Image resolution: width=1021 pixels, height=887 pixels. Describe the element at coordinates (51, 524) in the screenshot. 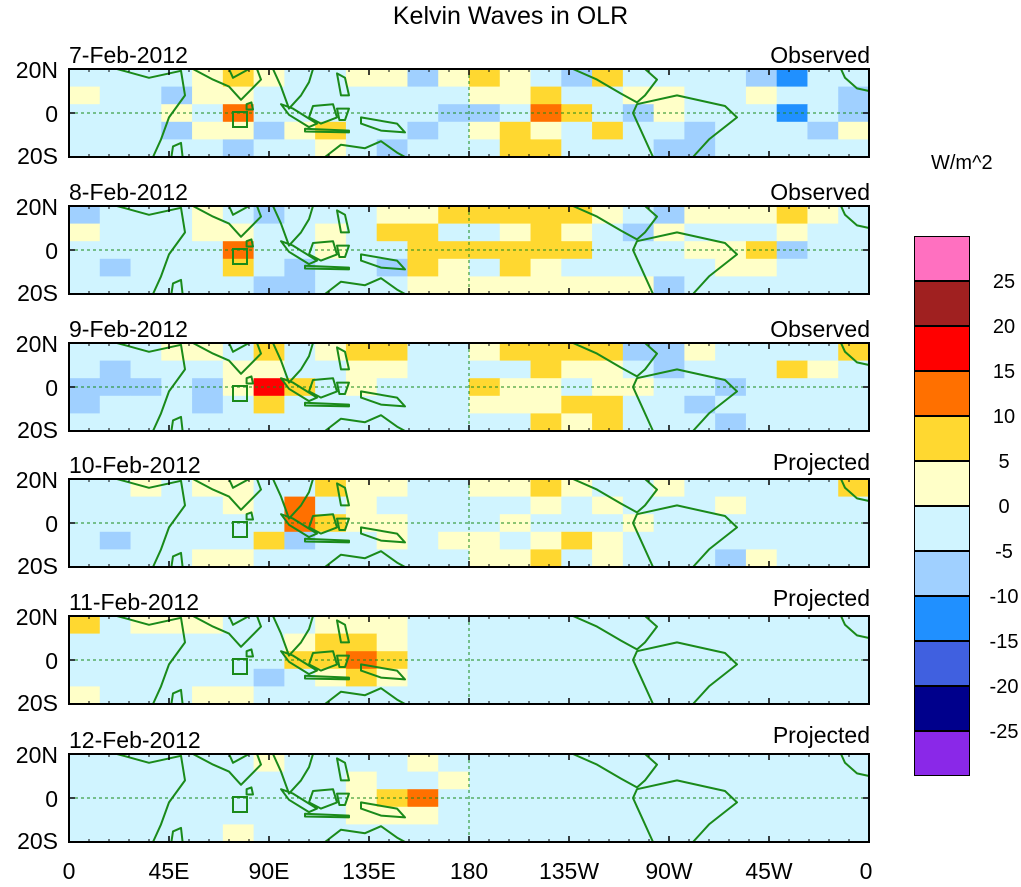

I see `panel-4-ylabel-0: 0` at that location.